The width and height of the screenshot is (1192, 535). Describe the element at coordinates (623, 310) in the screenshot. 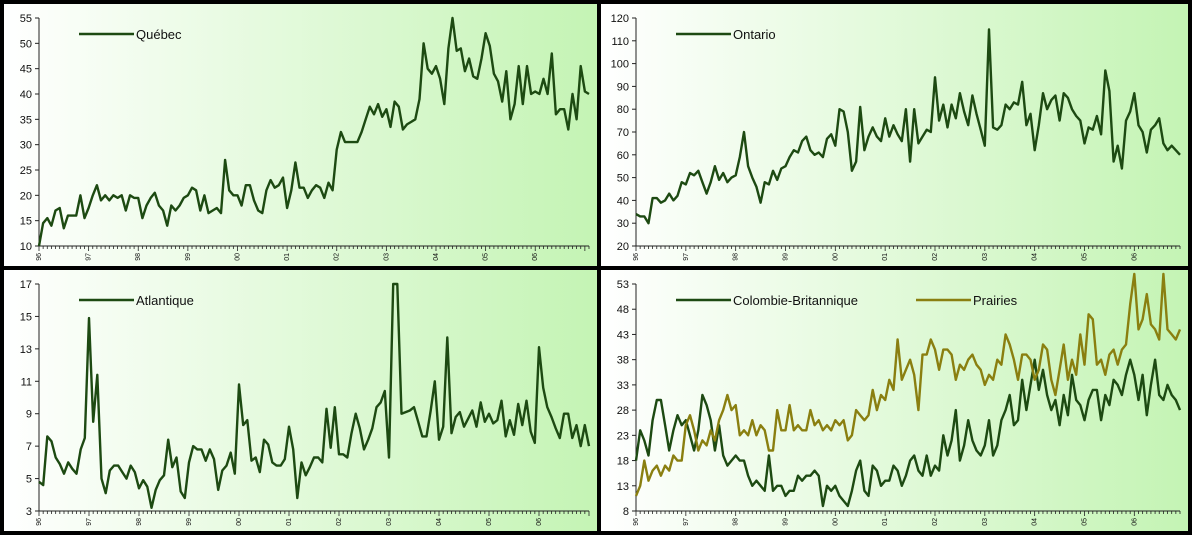

I see `y-tick-label: 48` at that location.